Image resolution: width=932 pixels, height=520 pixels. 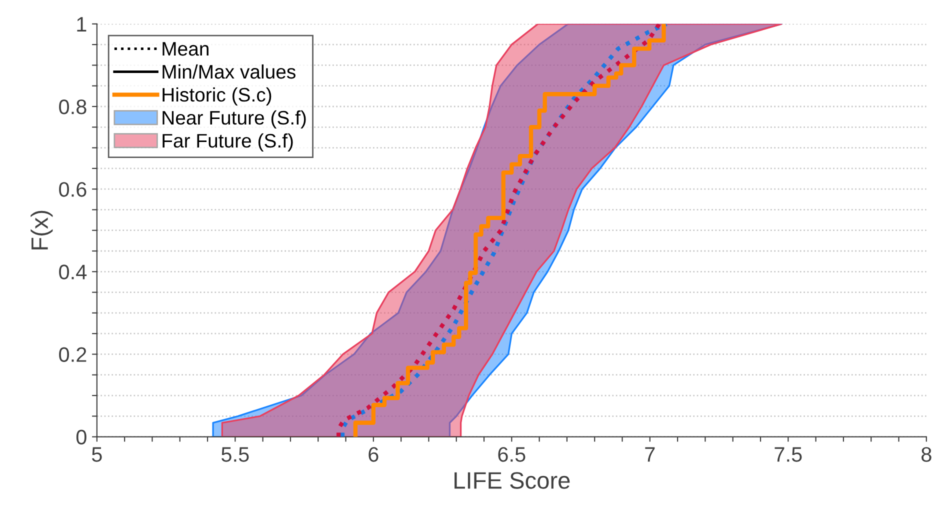 I want to click on x-tick-label: 8, so click(x=927, y=454).